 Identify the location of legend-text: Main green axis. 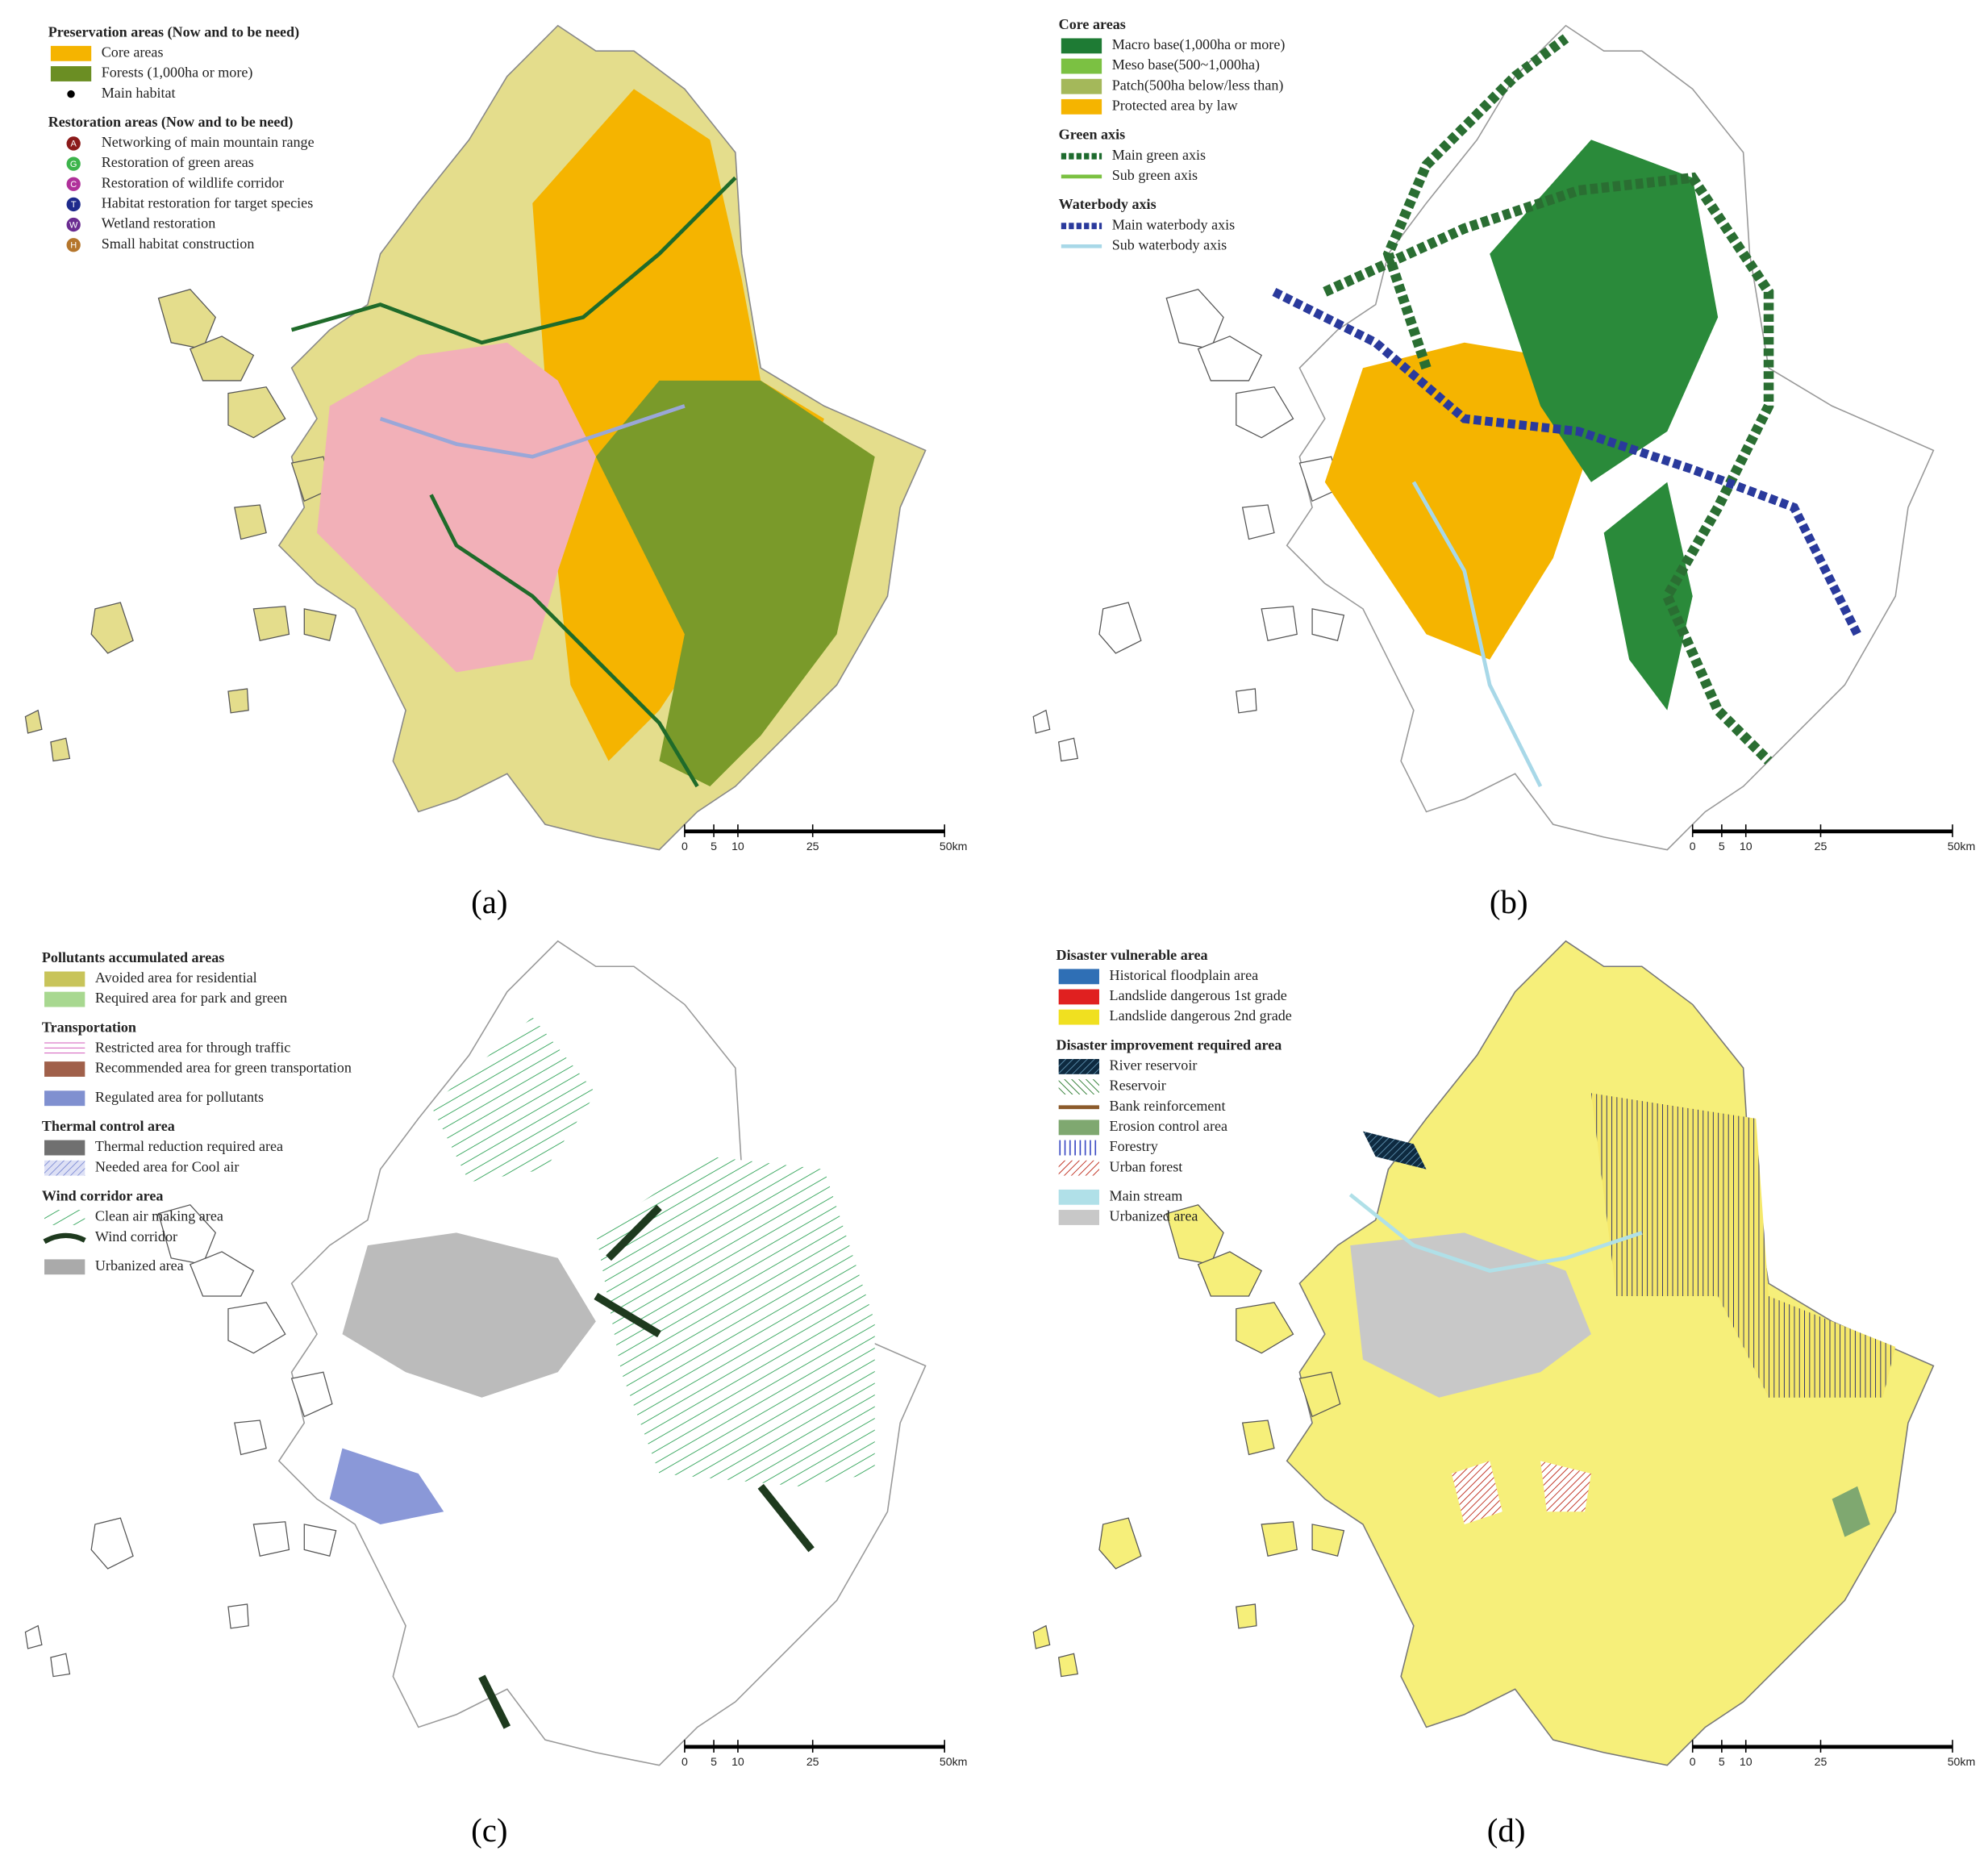
(1159, 155).